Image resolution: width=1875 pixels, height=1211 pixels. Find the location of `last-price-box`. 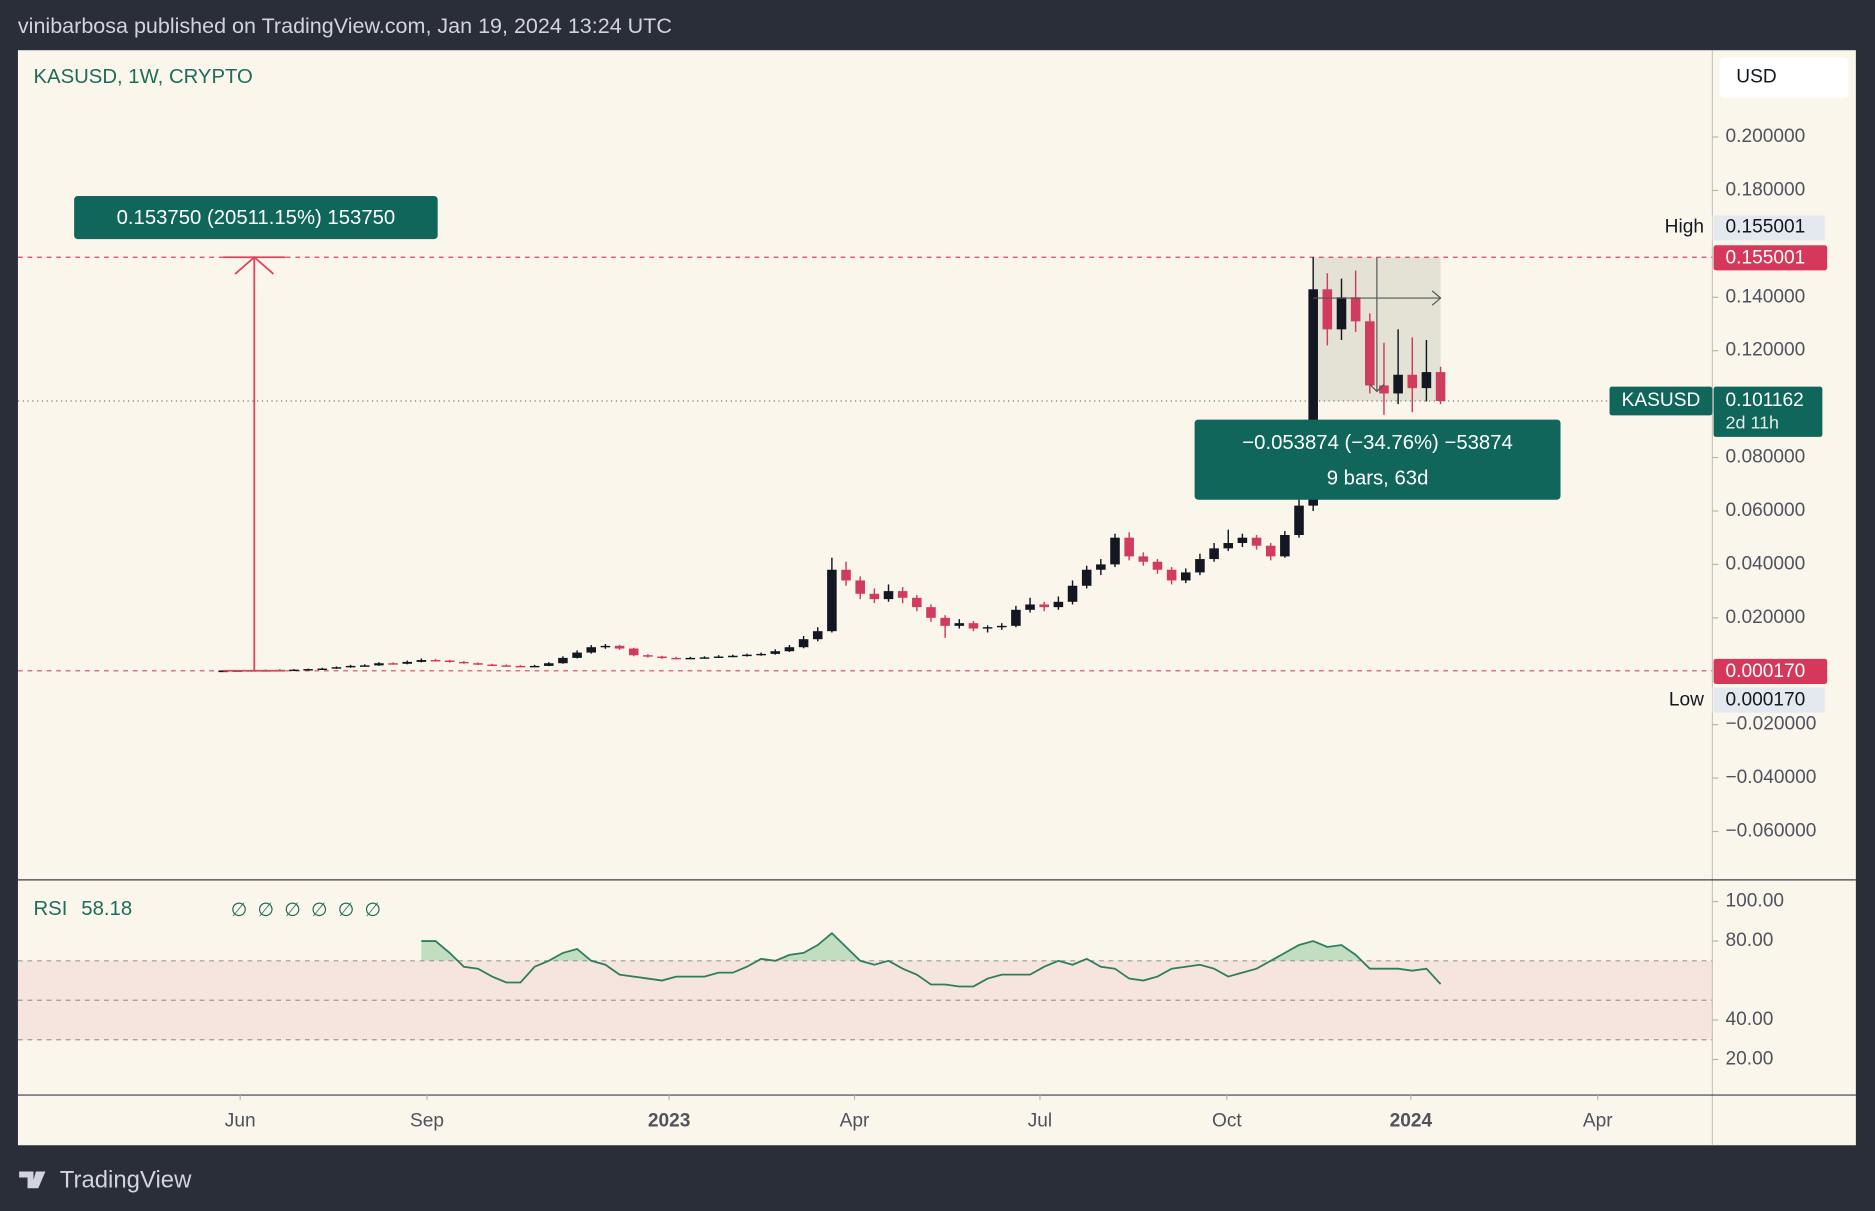

last-price-box is located at coordinates (1768, 411).